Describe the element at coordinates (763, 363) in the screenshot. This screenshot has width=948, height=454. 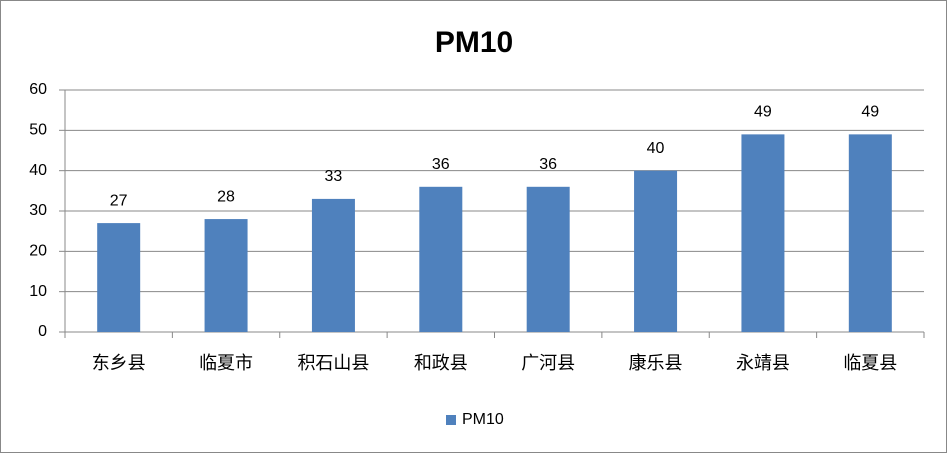
I see `x-tick-label: 永靖县` at that location.